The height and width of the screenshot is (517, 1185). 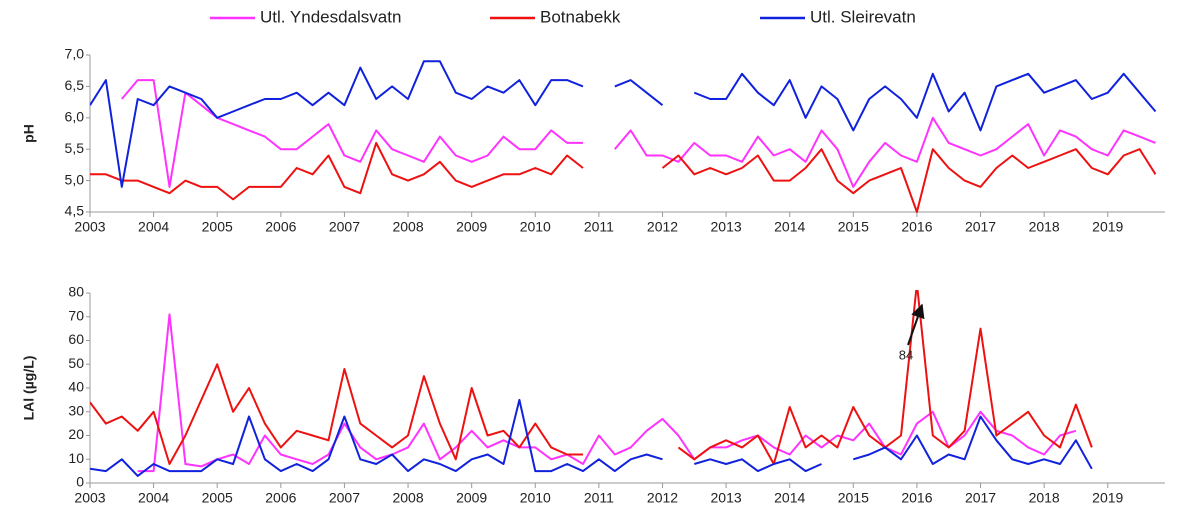 What do you see at coordinates (75, 54) in the screenshot?
I see `y-tick-label: 7,0` at bounding box center [75, 54].